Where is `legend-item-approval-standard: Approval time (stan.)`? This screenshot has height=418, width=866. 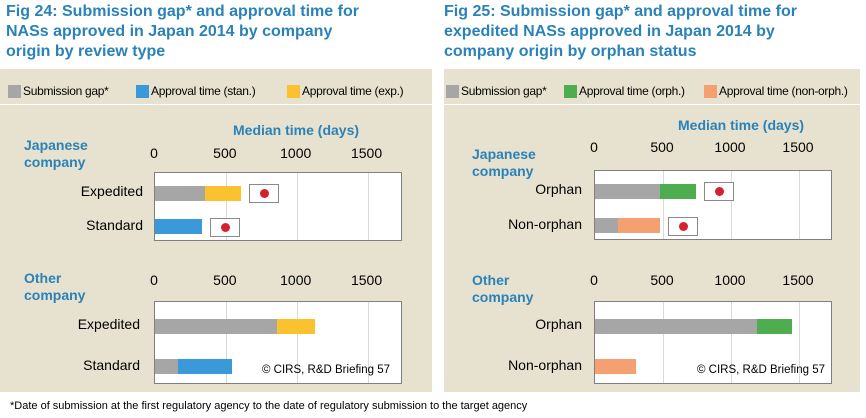 legend-item-approval-standard: Approval time (stan.) is located at coordinates (196, 91).